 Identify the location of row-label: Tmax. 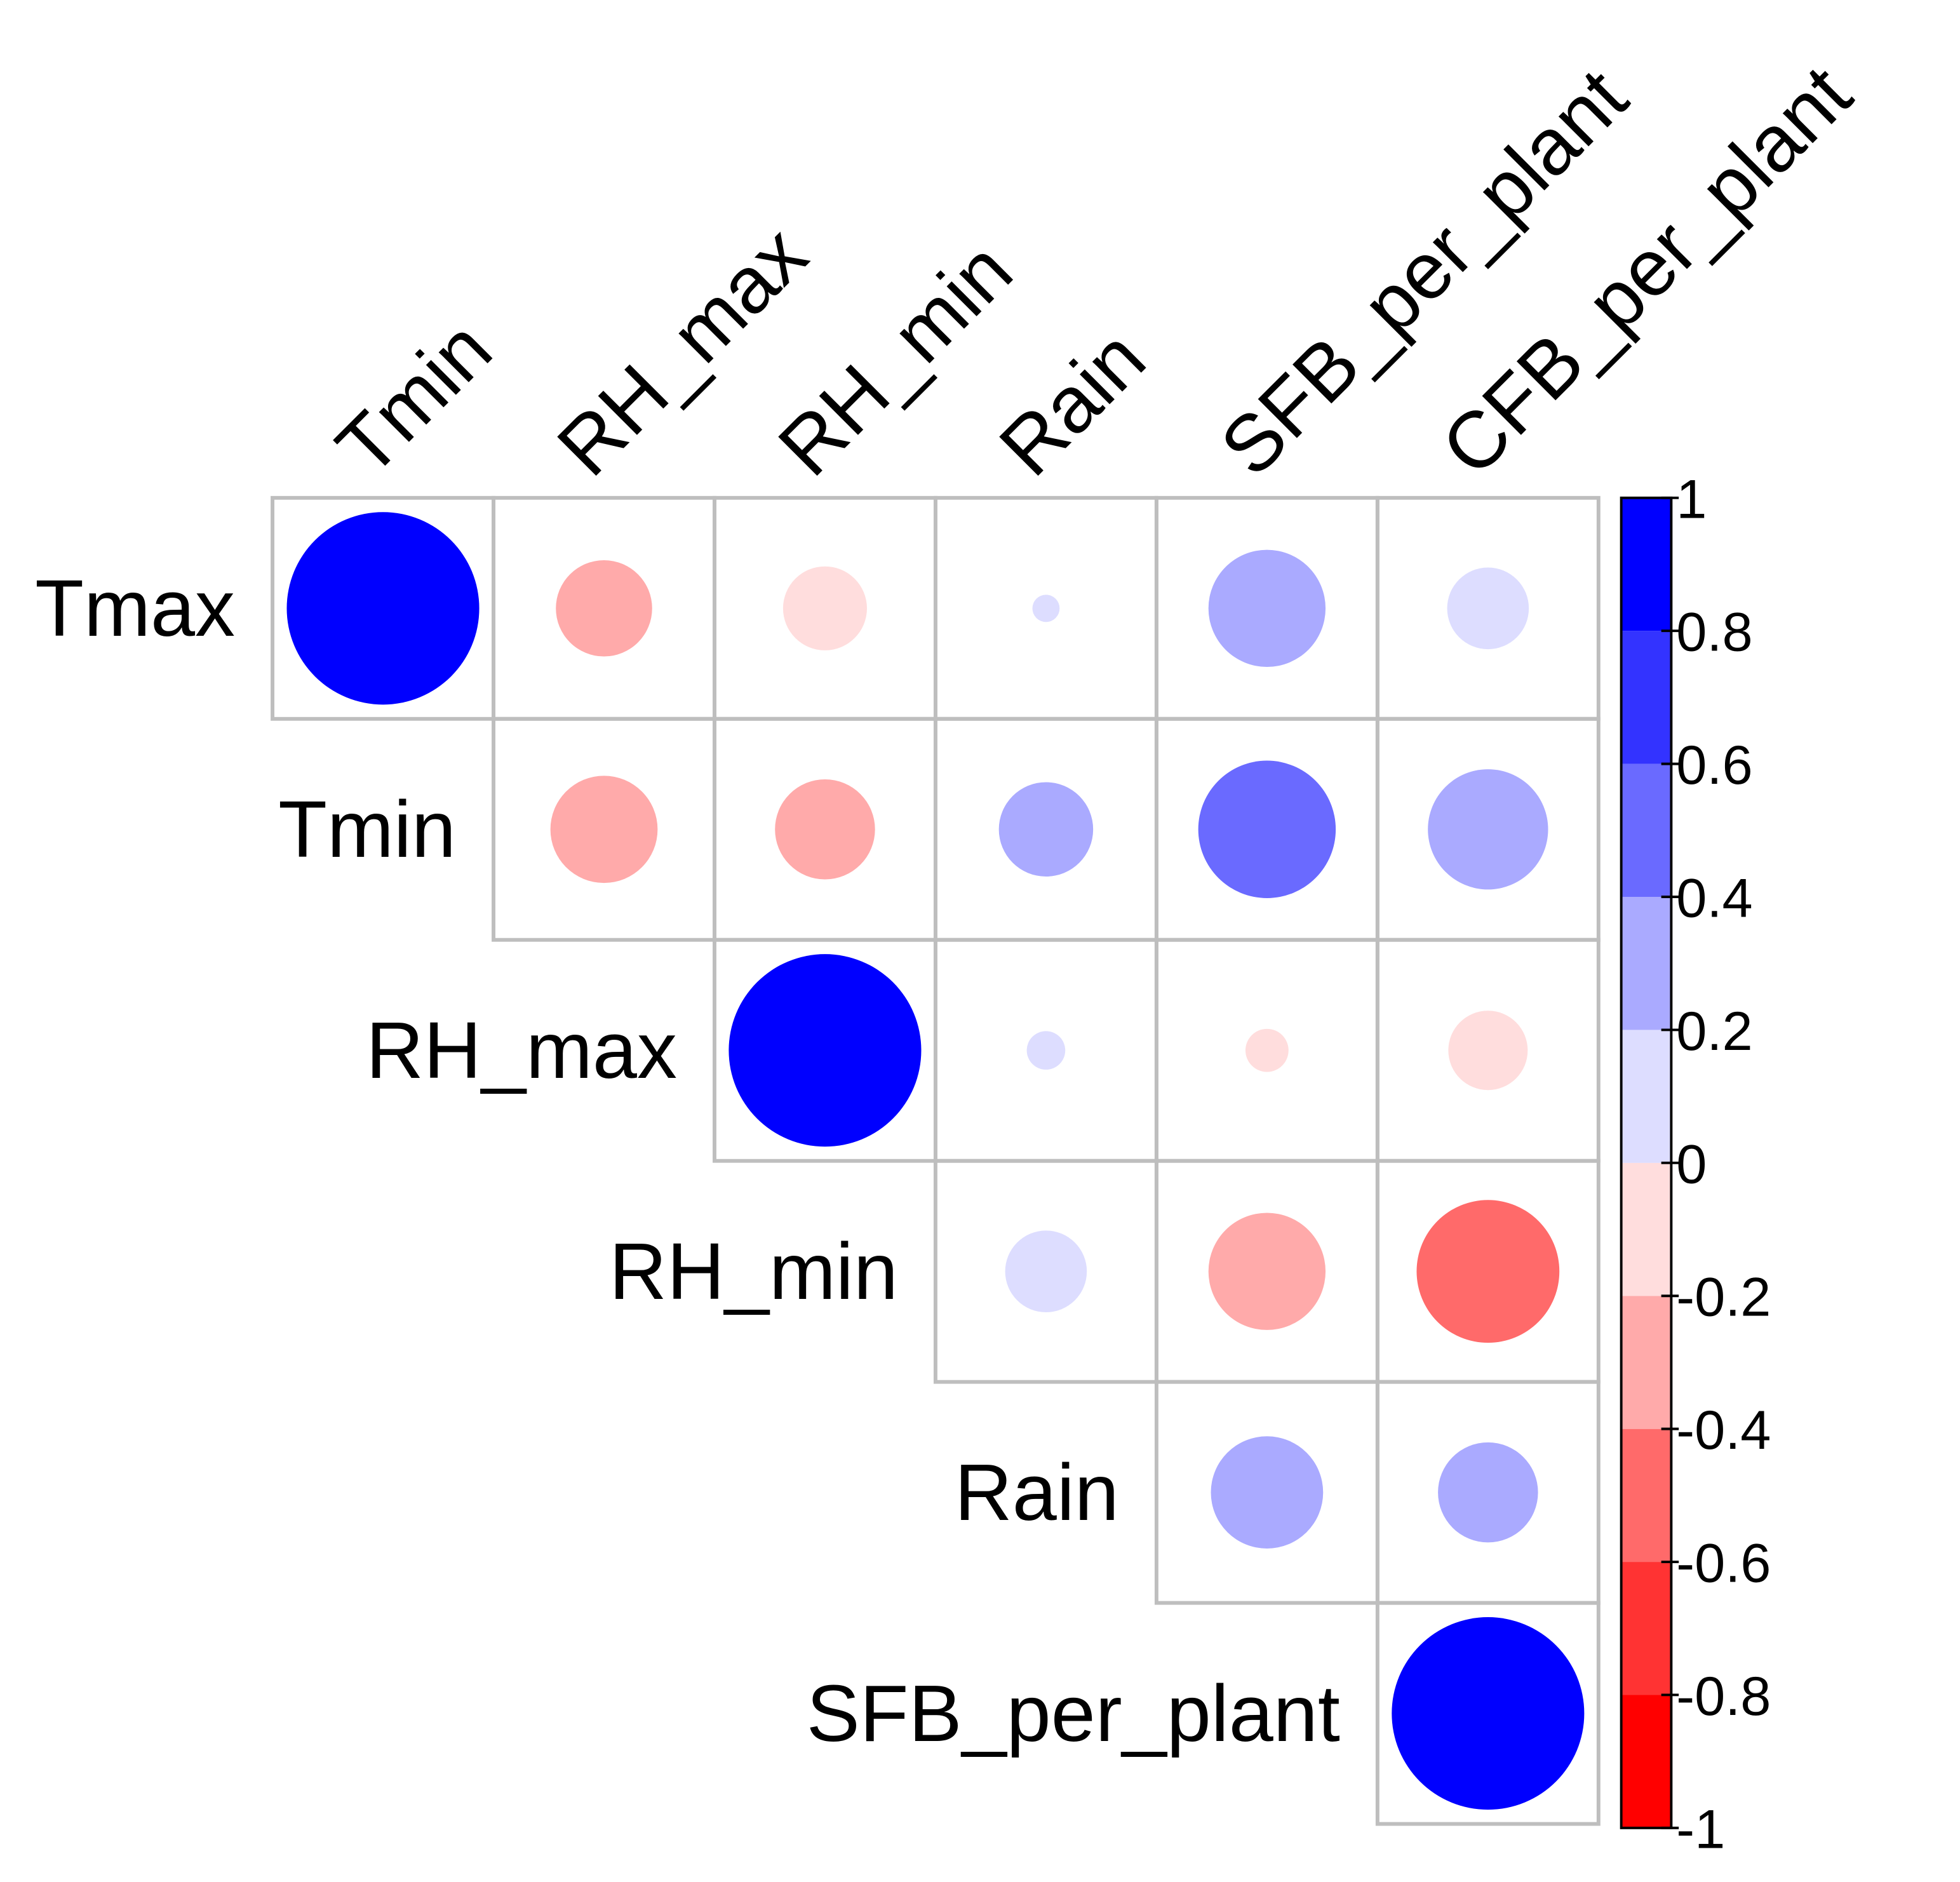
(135, 608).